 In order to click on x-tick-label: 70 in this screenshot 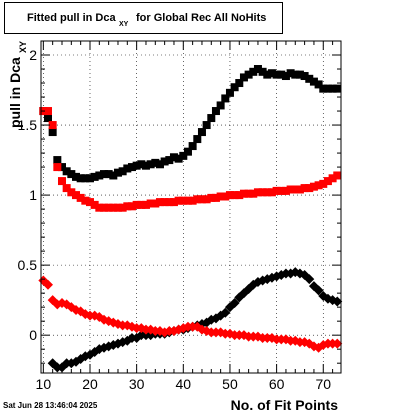, I will do `click(323, 384)`.